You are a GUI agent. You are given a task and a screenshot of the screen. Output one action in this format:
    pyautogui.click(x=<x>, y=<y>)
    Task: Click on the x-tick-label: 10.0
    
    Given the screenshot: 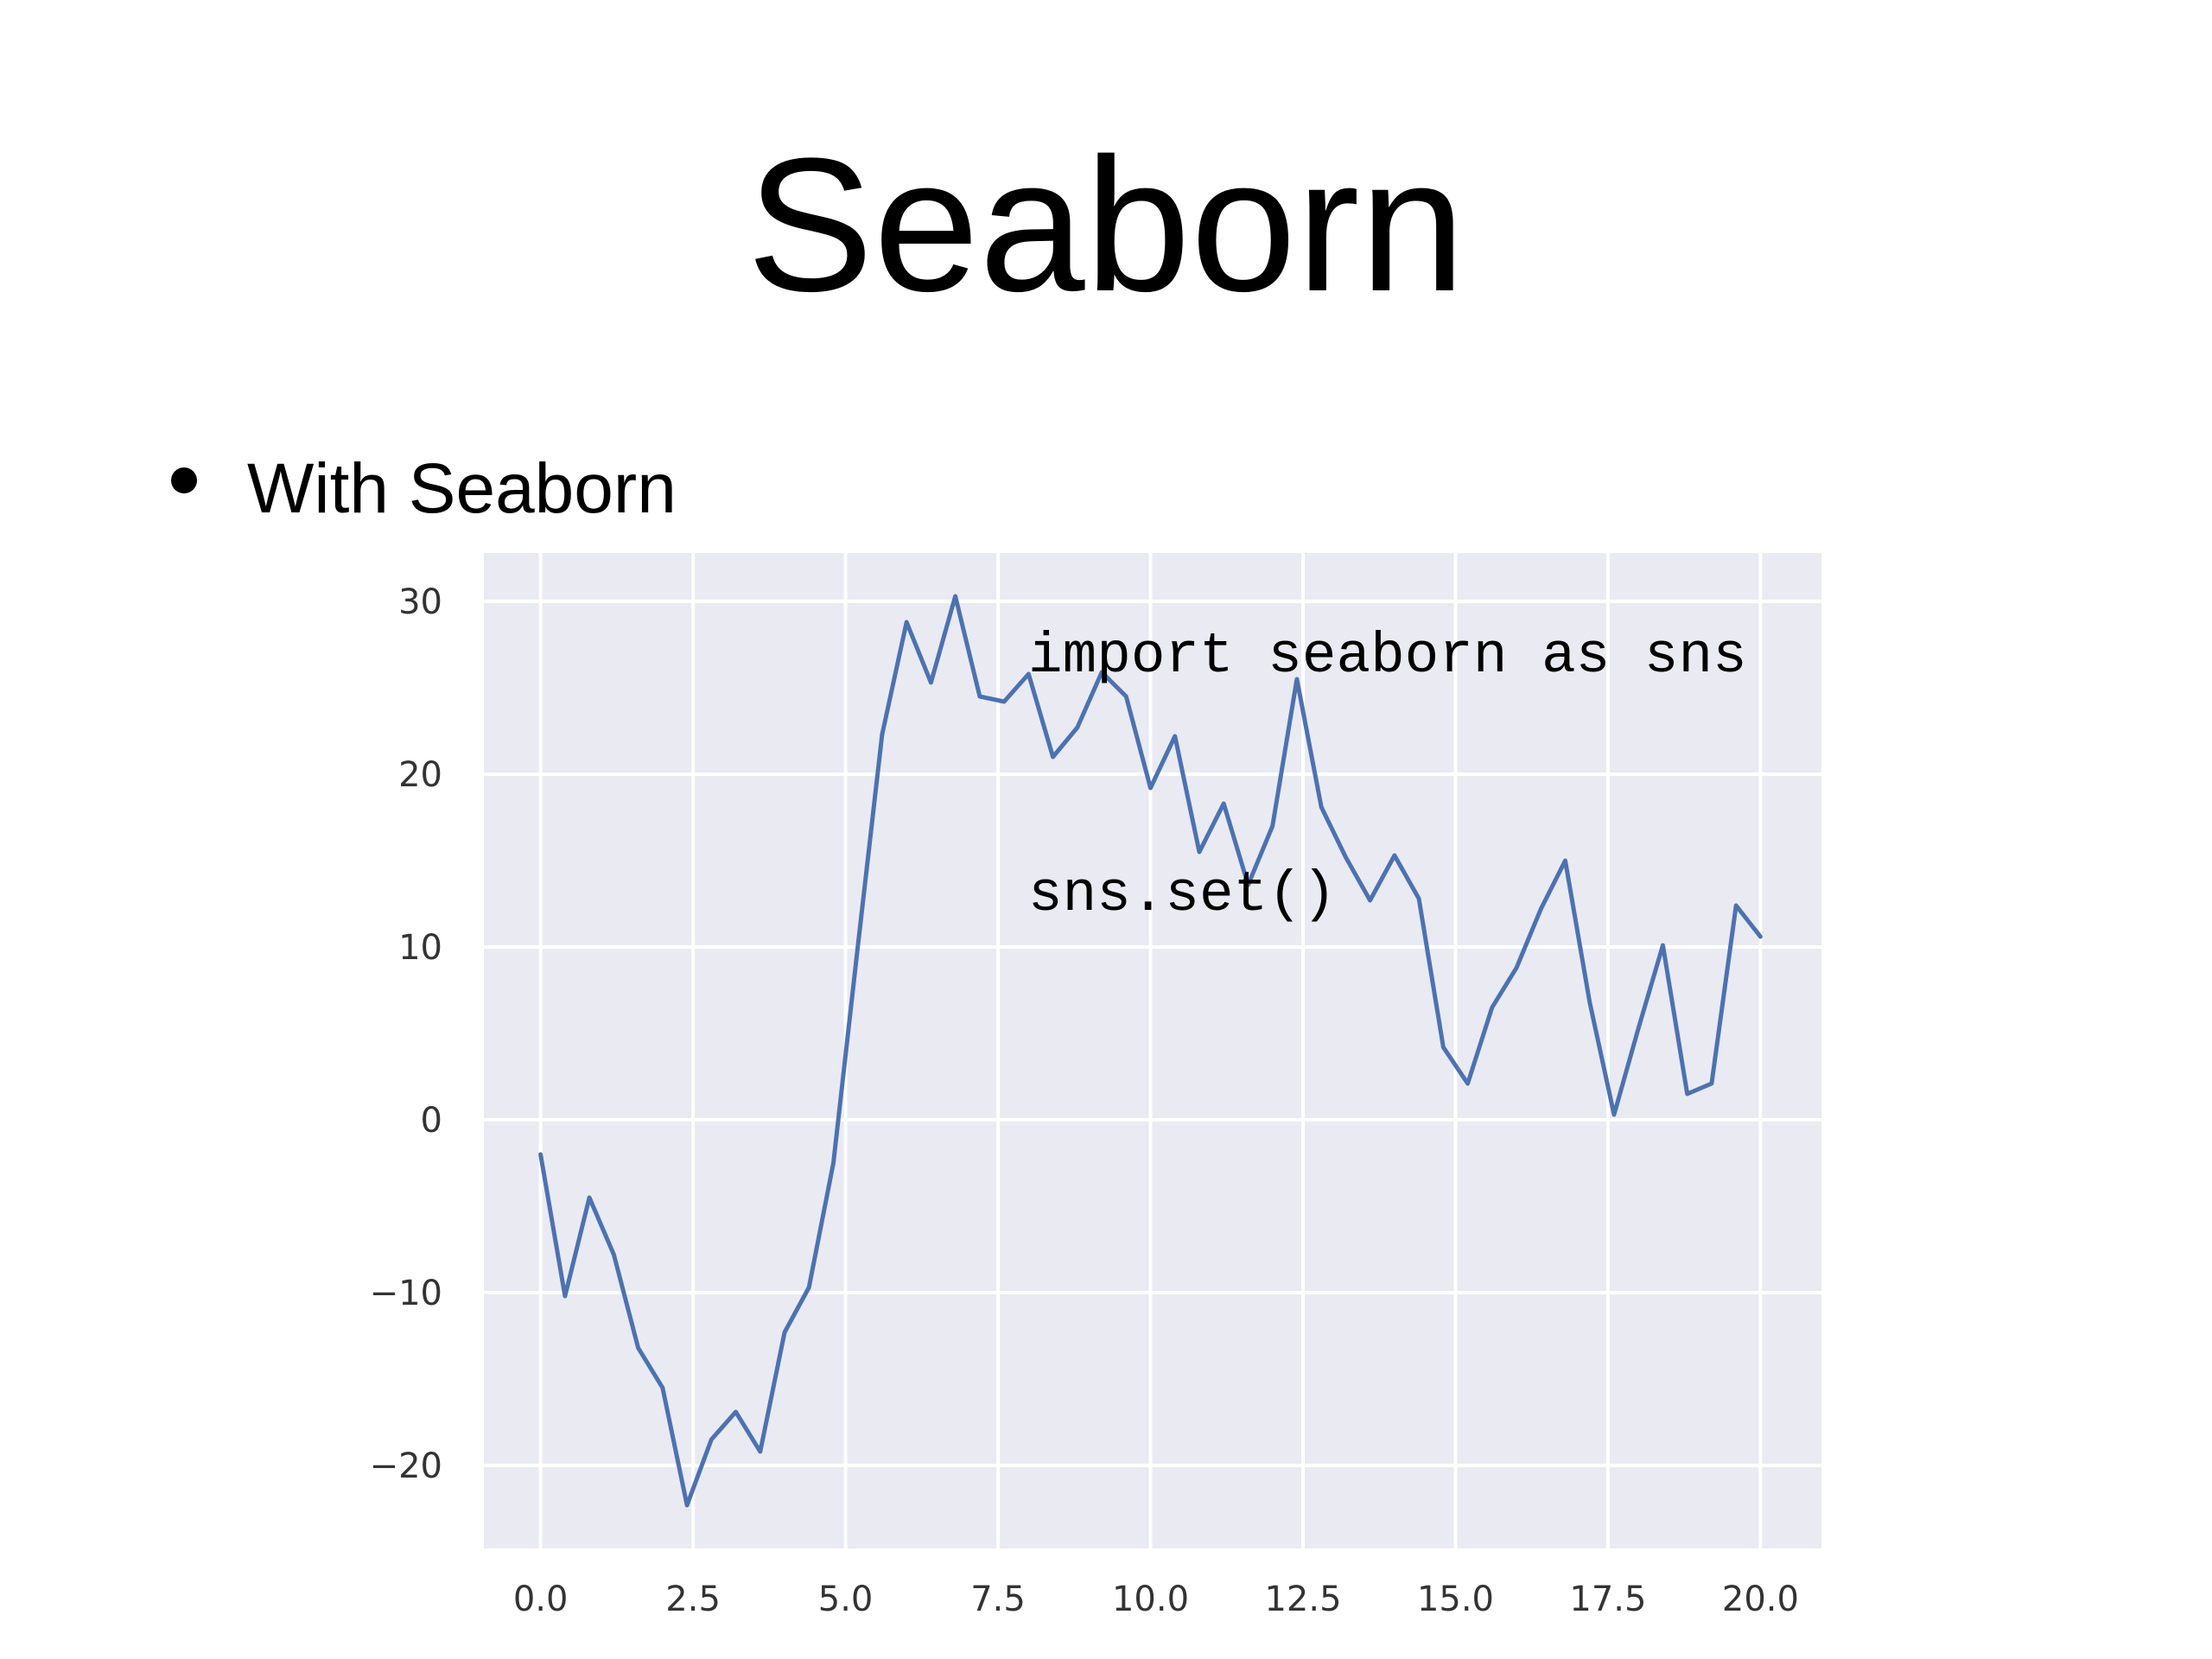 What is the action you would take?
    pyautogui.click(x=1150, y=1599)
    